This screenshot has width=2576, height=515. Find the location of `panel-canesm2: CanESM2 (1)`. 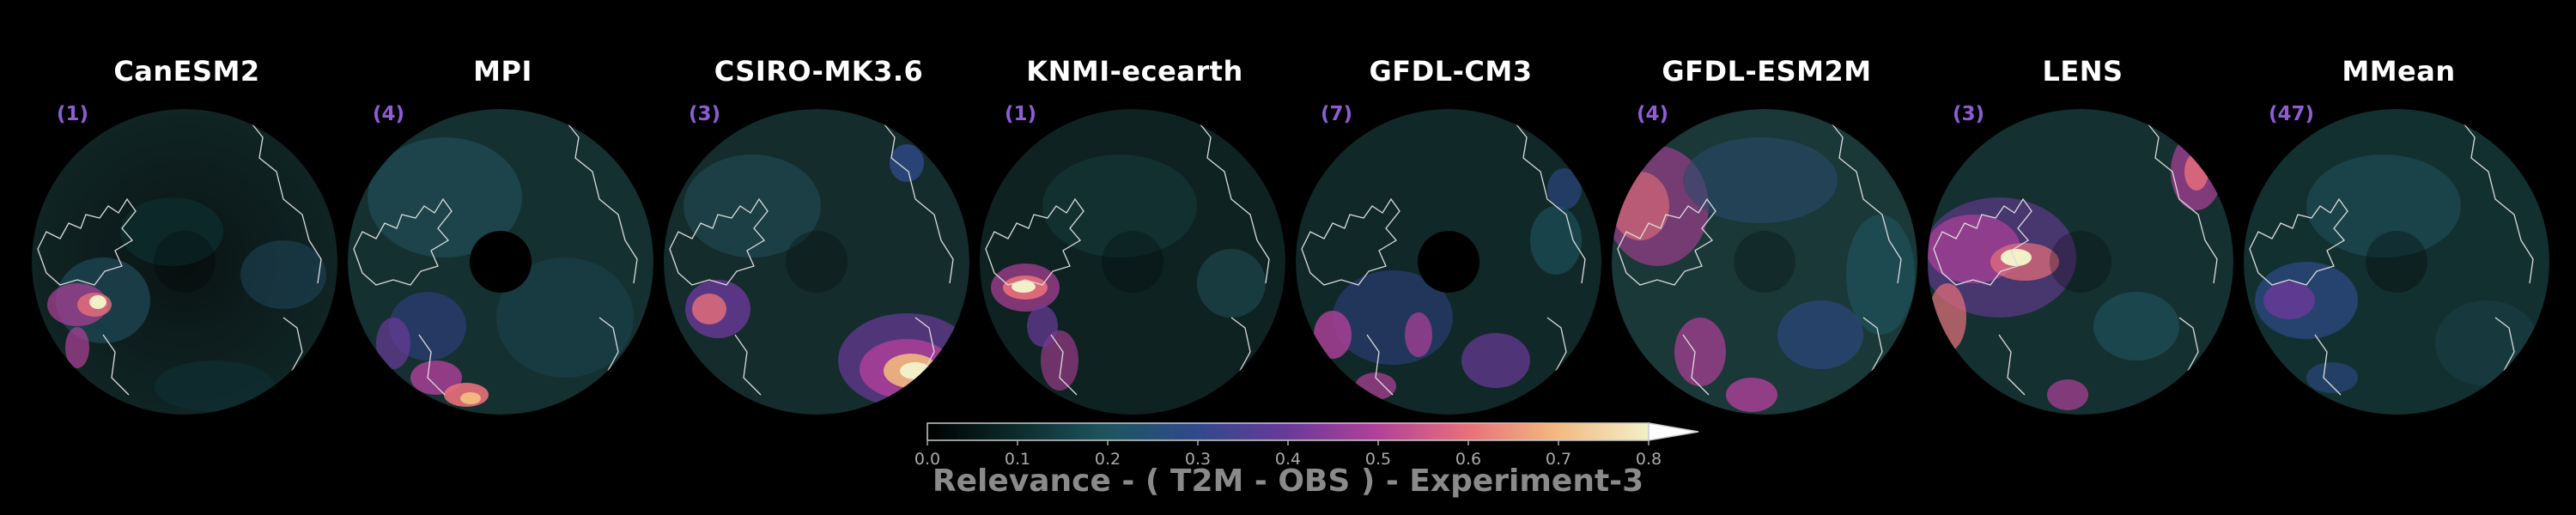

panel-canesm2: CanESM2 (1) is located at coordinates (187, 210).